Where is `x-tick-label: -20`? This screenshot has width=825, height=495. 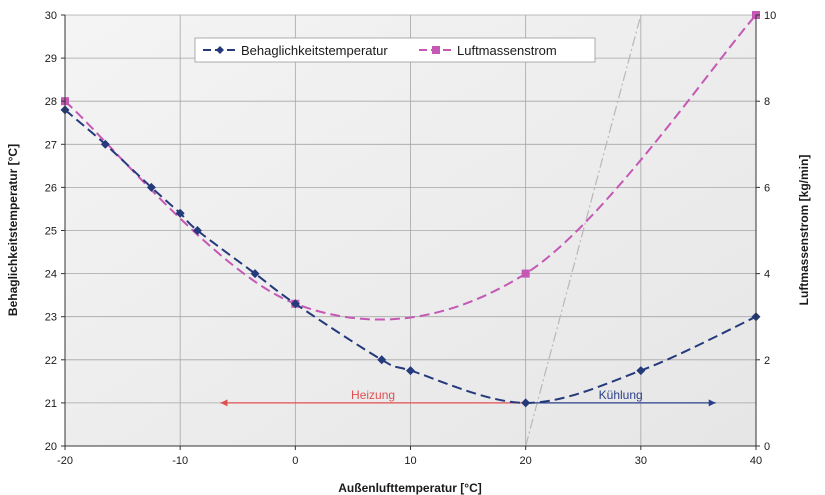 x-tick-label: -20 is located at coordinates (65, 461).